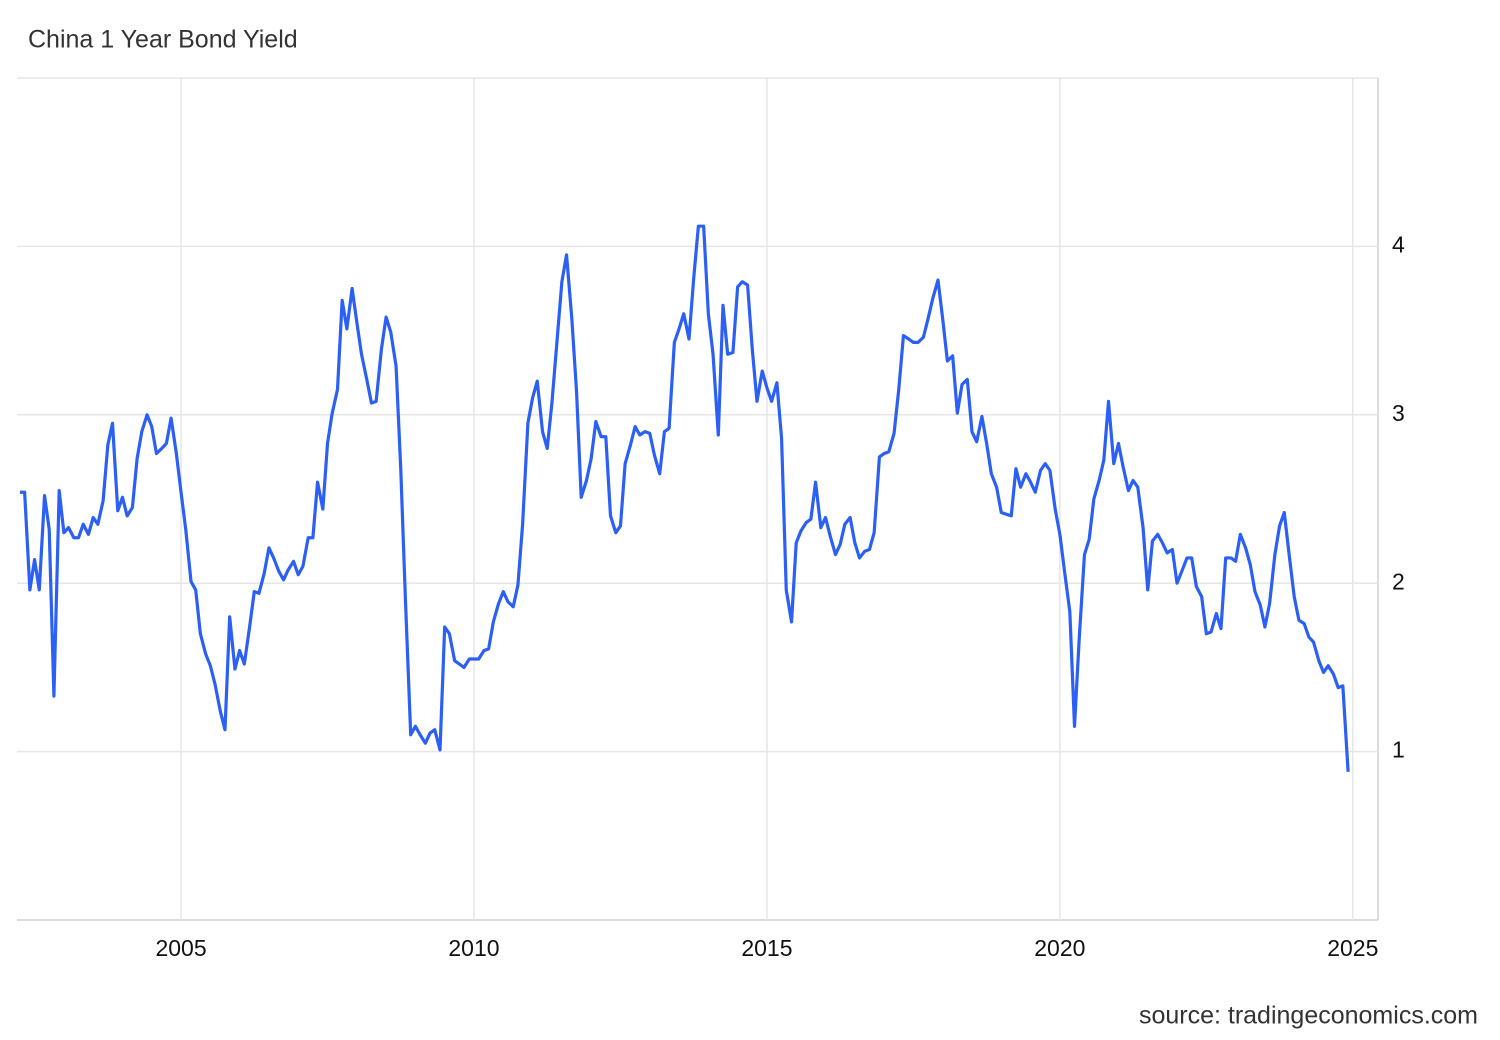 The height and width of the screenshot is (1040, 1500). Describe the element at coordinates (1352, 948) in the screenshot. I see `x-tick-label: 2025` at that location.